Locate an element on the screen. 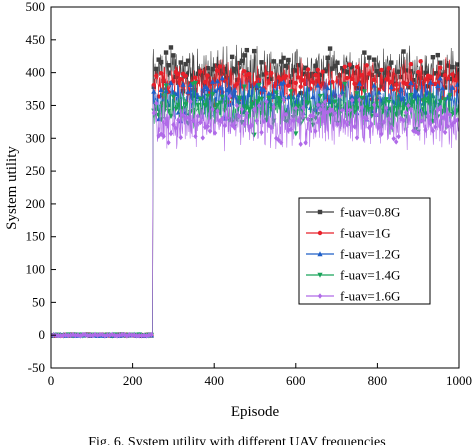  y-tick-label: 250 is located at coordinates (36, 170).